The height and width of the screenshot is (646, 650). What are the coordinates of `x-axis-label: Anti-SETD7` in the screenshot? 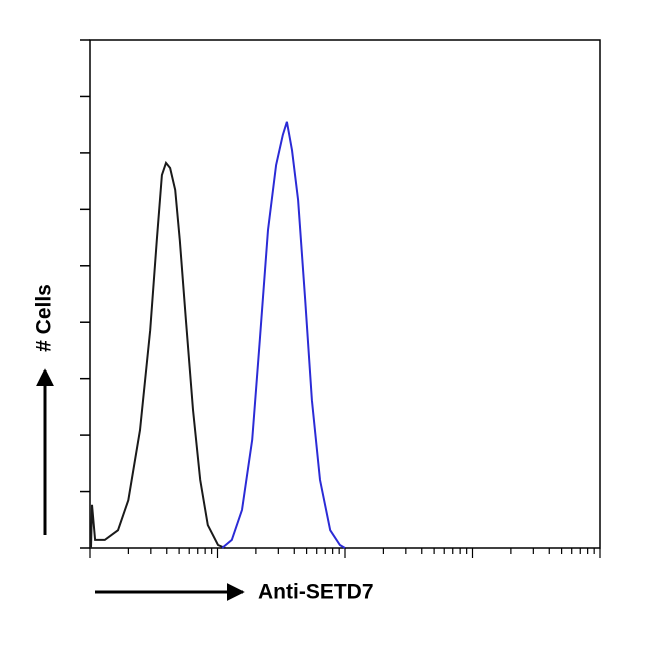 It's located at (316, 592).